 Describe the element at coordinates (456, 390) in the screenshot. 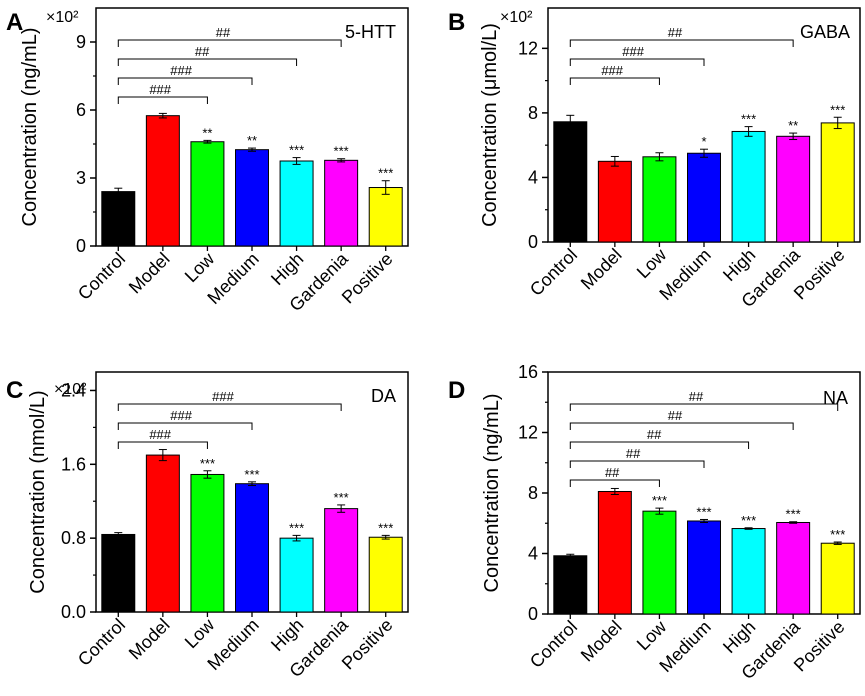

I see `panel-letter: D` at that location.